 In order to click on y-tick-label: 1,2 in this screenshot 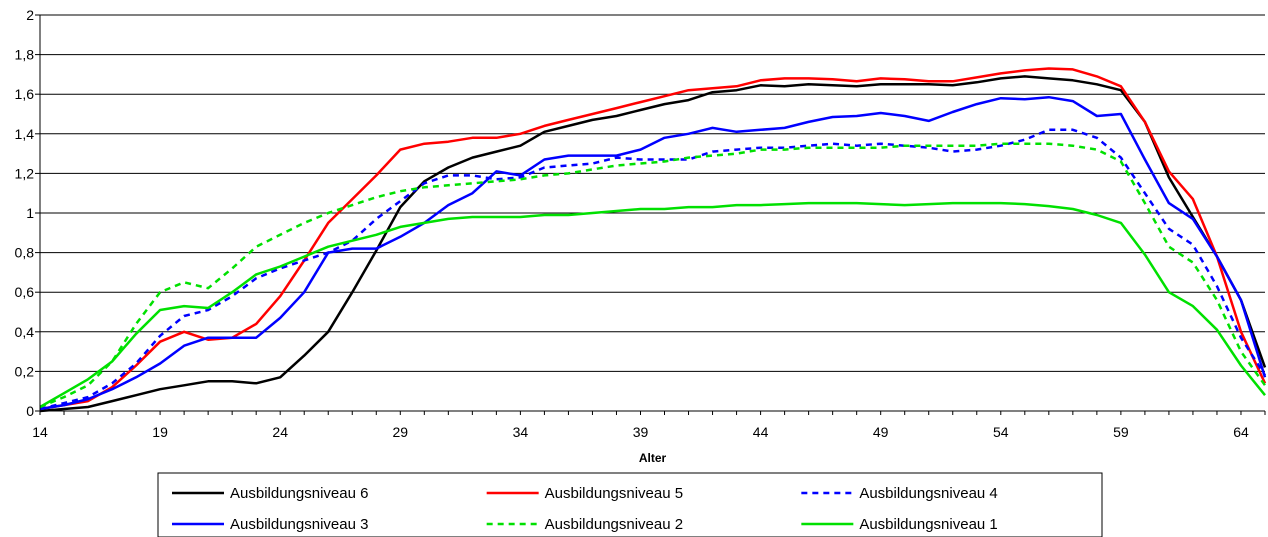, I will do `click(25, 173)`.